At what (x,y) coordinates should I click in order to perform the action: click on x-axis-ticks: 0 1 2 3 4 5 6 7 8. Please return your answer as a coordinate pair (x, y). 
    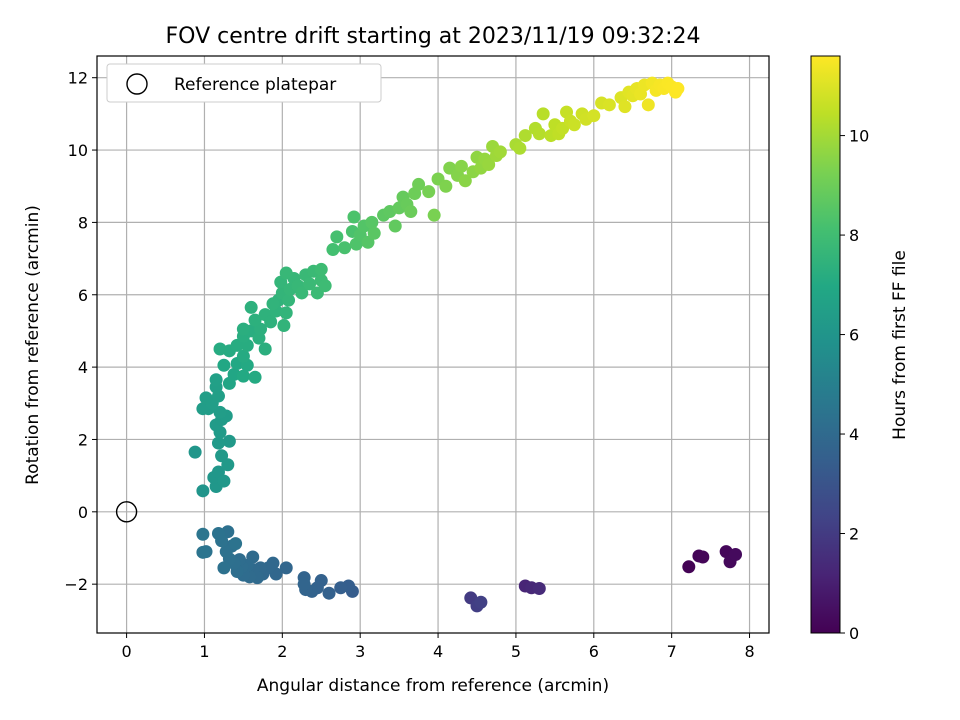
    Looking at the image, I should click on (438, 647).